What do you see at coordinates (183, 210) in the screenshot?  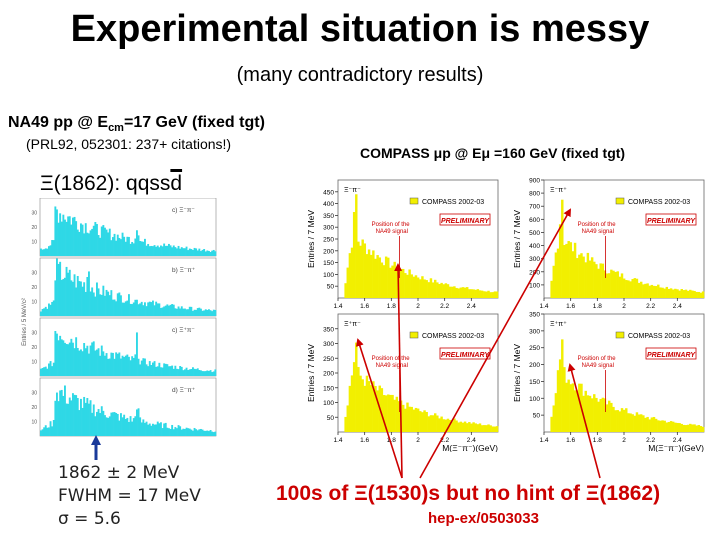 I see `na49-subpanel-label: c) Ξ⁻π⁻` at bounding box center [183, 210].